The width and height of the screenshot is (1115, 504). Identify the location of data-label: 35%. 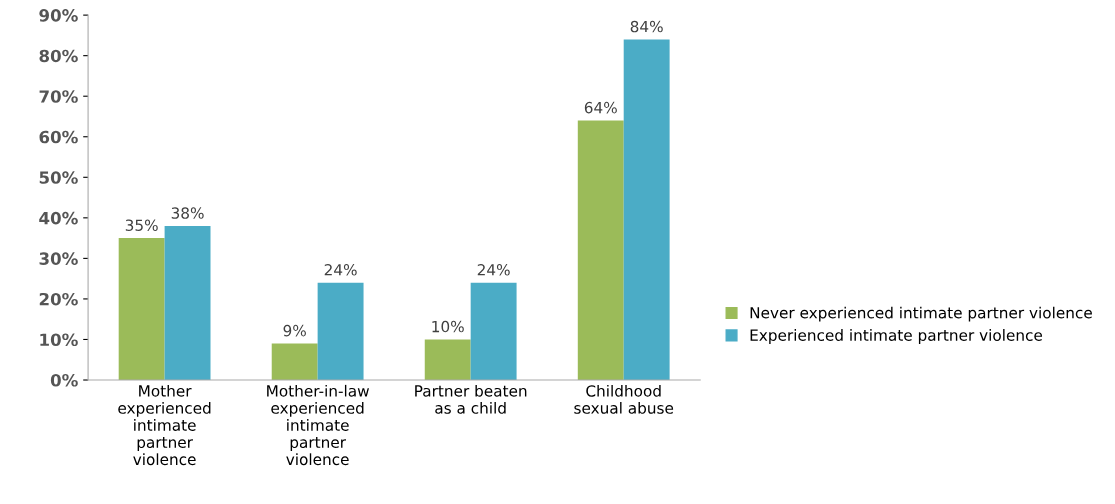
(141, 225).